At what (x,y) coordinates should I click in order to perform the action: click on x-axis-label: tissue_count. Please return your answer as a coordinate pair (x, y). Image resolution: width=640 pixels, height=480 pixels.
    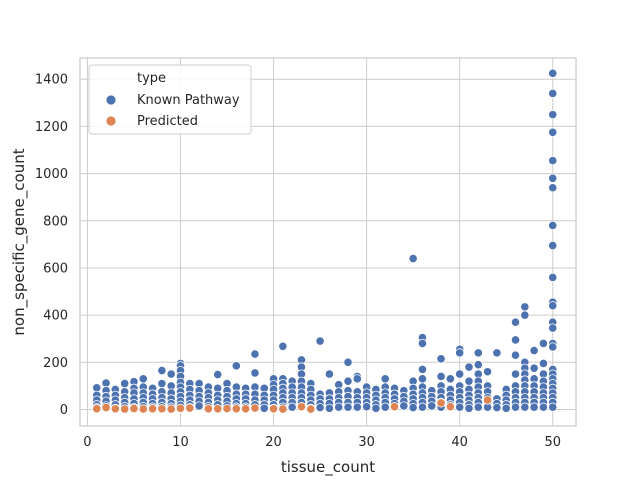
    Looking at the image, I should click on (328, 467).